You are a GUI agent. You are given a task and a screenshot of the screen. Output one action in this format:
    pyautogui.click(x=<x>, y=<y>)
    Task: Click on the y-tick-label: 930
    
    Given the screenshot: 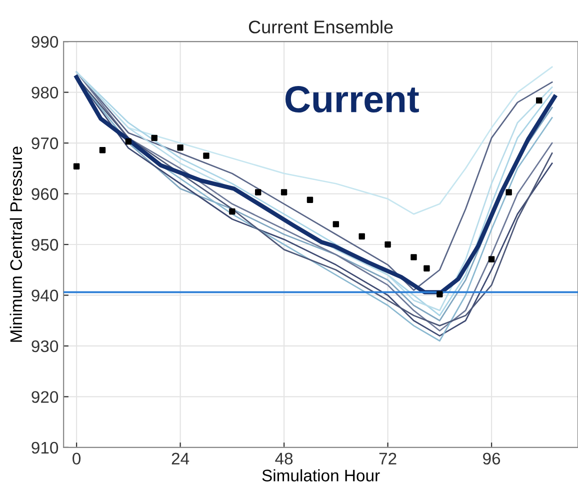 What is the action you would take?
    pyautogui.click(x=45, y=346)
    